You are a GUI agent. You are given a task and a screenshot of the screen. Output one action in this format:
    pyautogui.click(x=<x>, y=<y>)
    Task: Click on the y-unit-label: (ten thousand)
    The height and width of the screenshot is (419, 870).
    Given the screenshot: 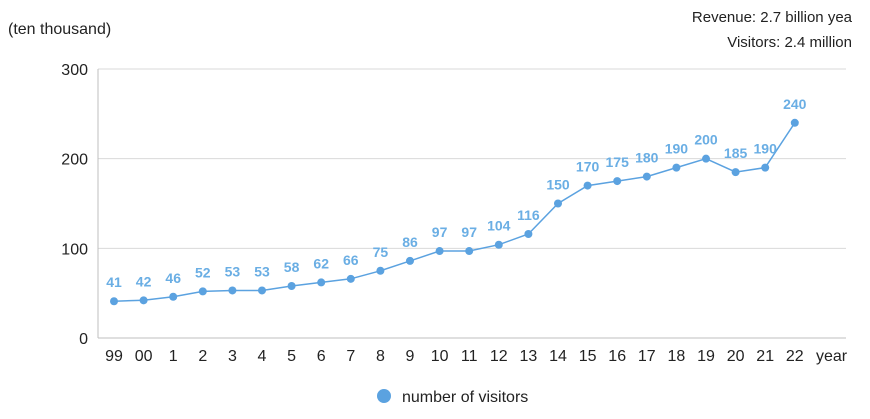 What is the action you would take?
    pyautogui.click(x=59, y=29)
    